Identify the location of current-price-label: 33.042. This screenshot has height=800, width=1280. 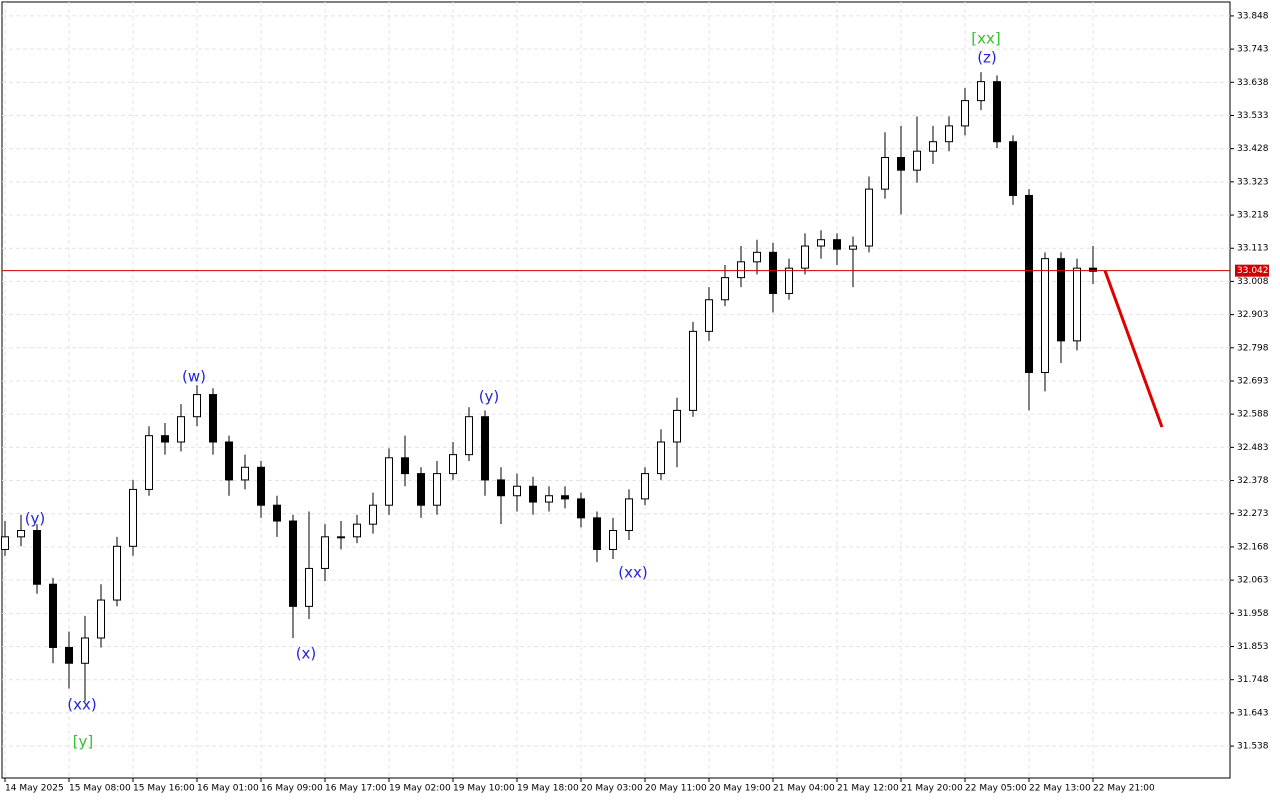
(1253, 271).